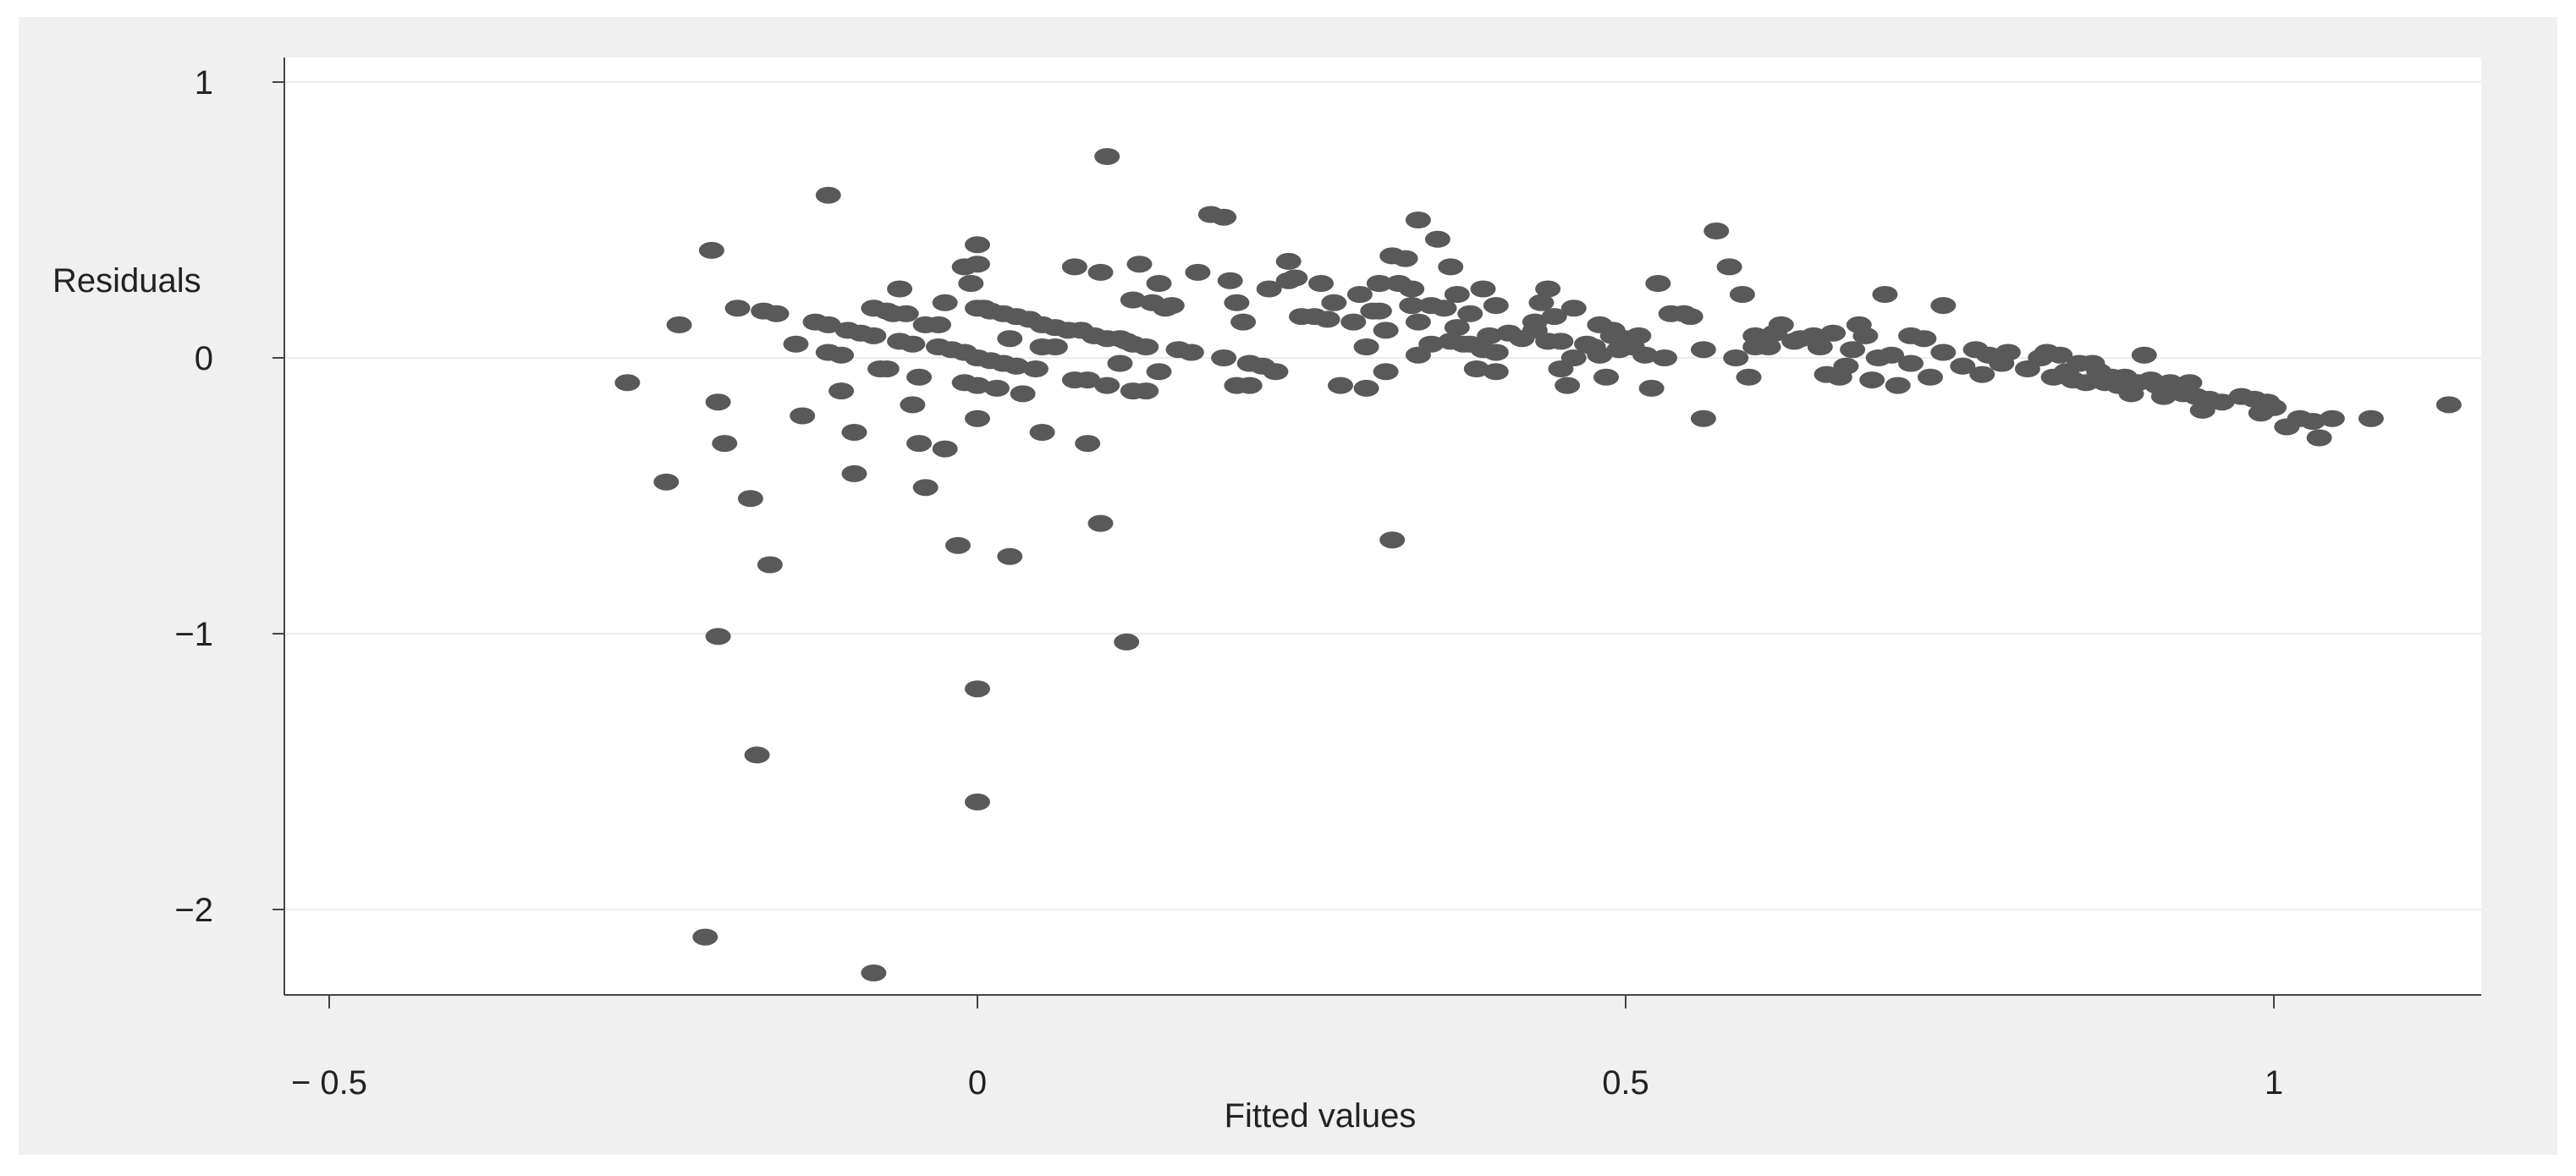 The image size is (2576, 1176). I want to click on x-tick-label-1: 0, so click(978, 1083).